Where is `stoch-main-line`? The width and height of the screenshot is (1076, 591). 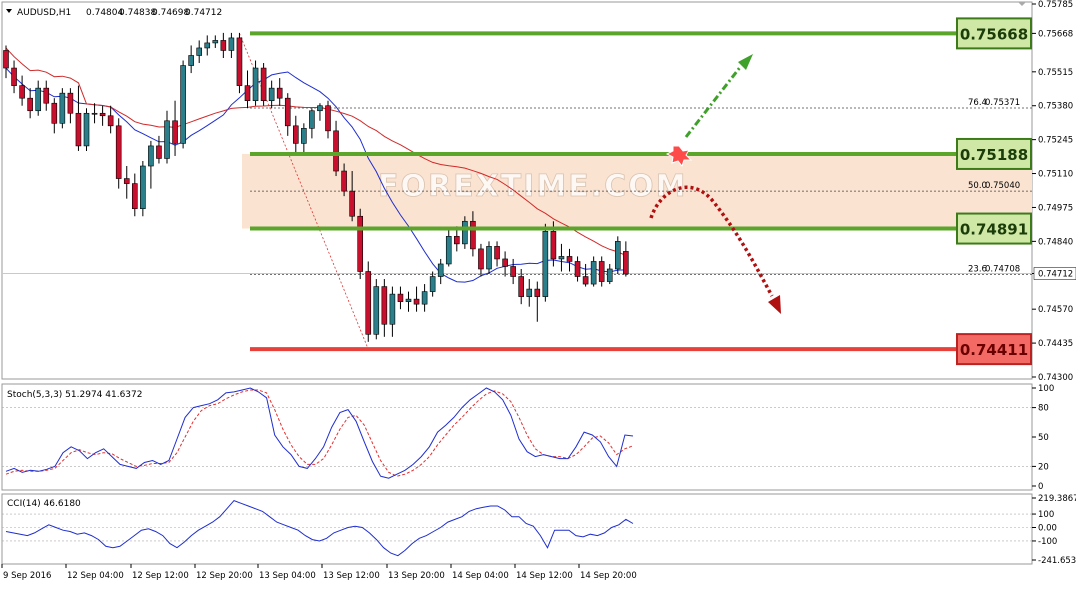 stoch-main-line is located at coordinates (319, 433).